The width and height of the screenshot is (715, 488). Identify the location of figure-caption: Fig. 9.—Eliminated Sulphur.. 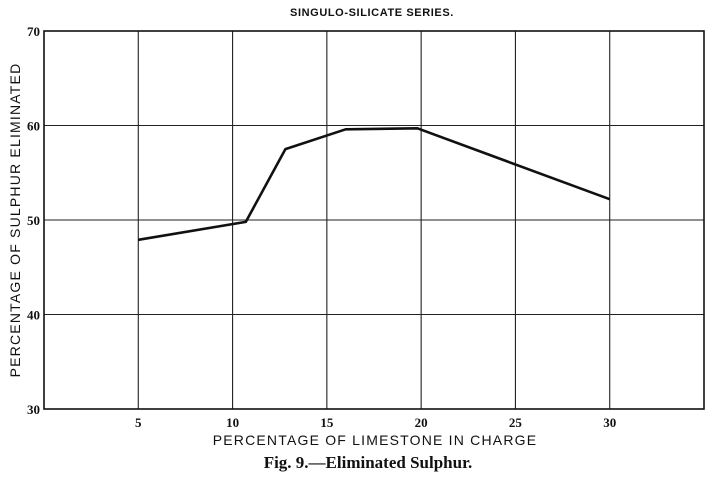
(368, 462).